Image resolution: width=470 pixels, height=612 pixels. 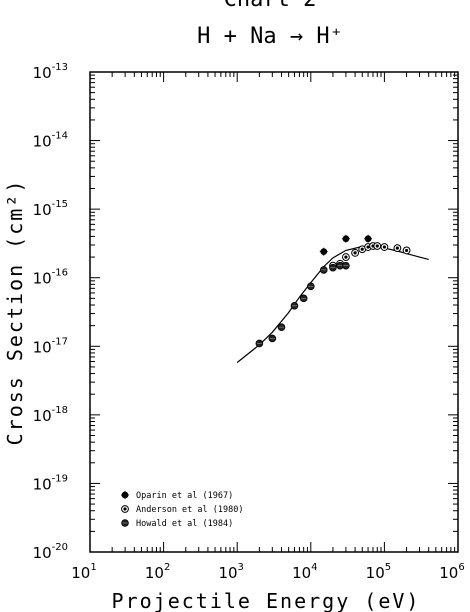 What do you see at coordinates (50, 209) in the screenshot?
I see `y-tick-label: 10-15` at bounding box center [50, 209].